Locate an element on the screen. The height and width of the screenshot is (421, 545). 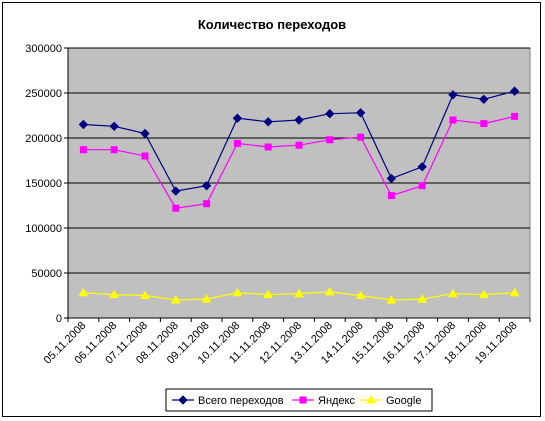
y-tick-label: 50000 is located at coordinates (46, 274).